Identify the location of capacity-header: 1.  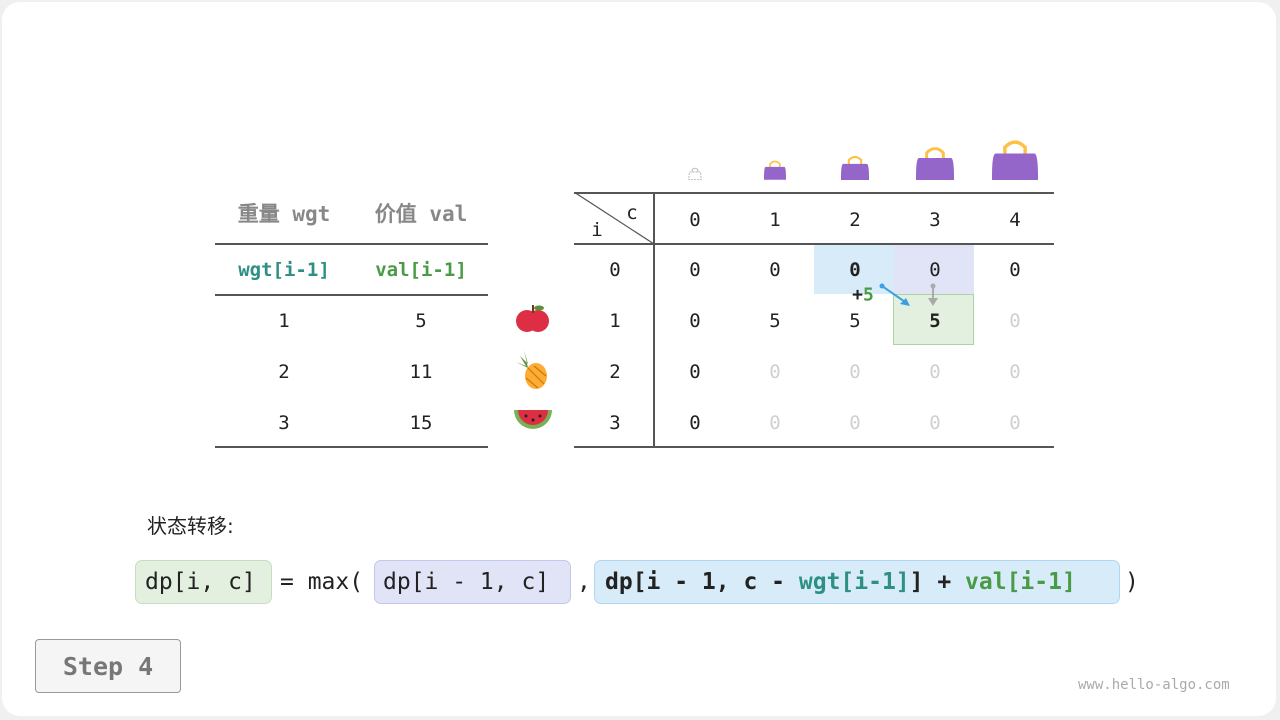
(775, 220).